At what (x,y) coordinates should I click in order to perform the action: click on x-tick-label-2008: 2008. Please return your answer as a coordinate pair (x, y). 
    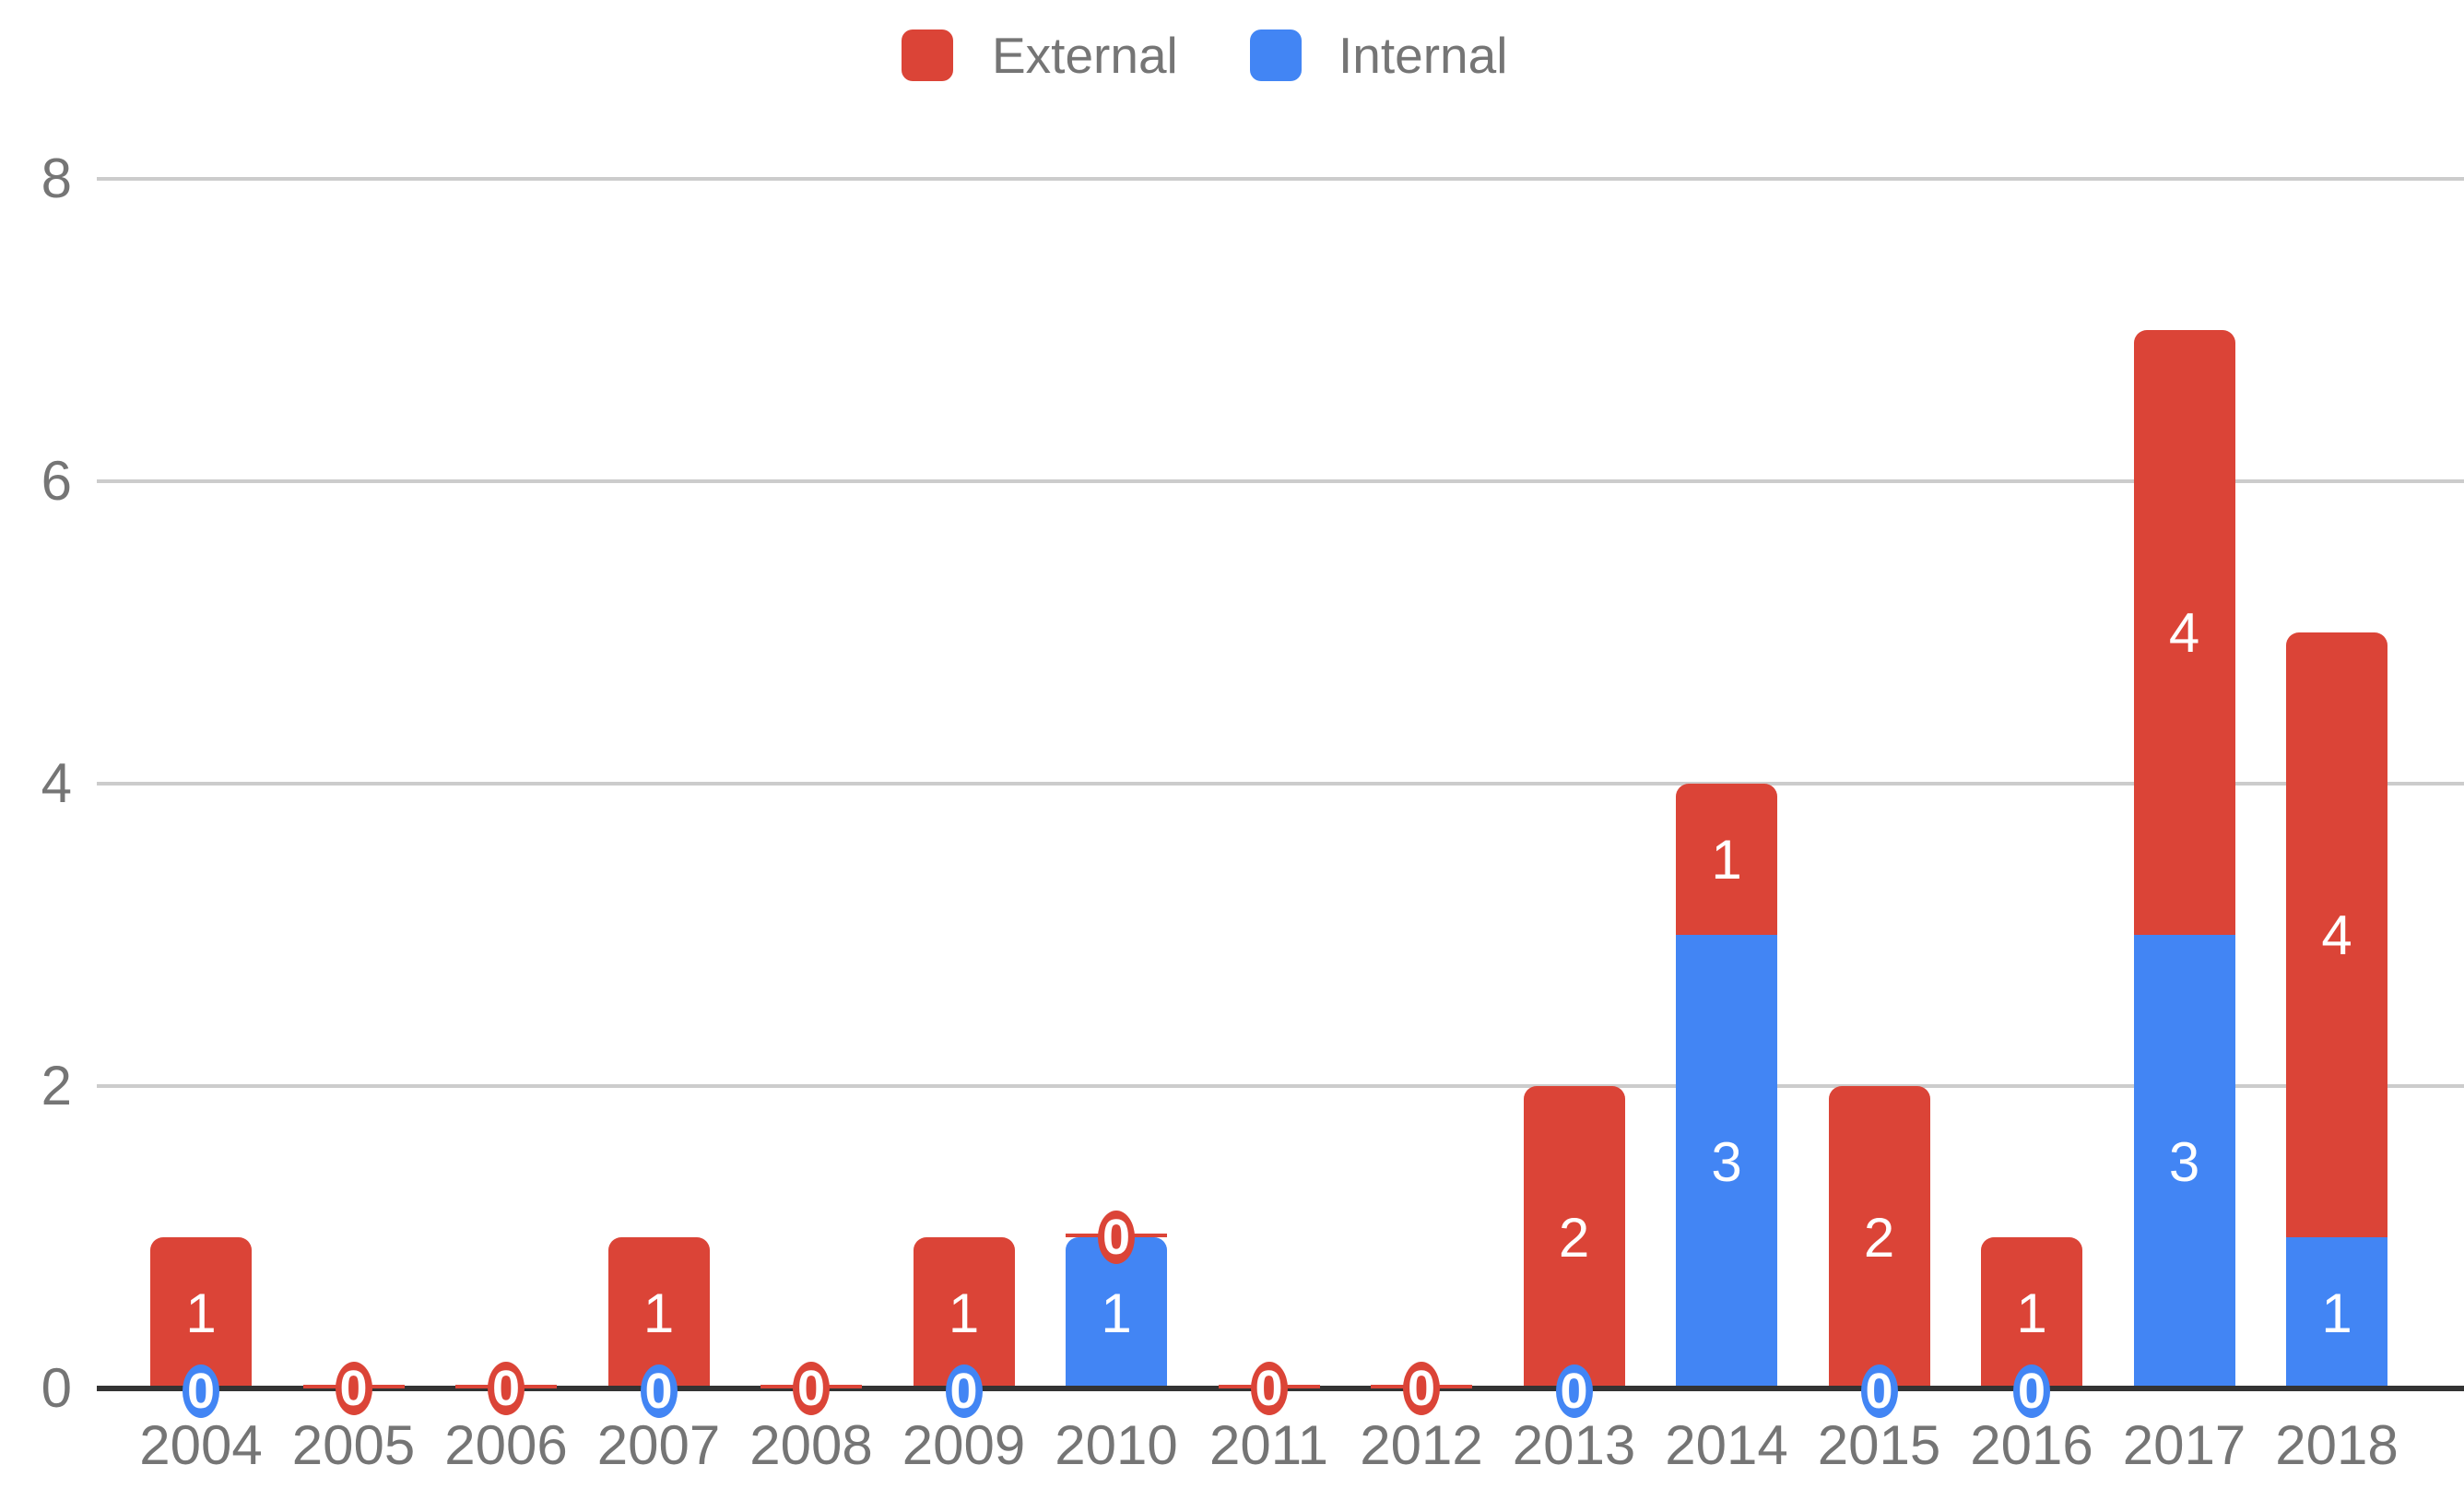
    Looking at the image, I should click on (811, 1445).